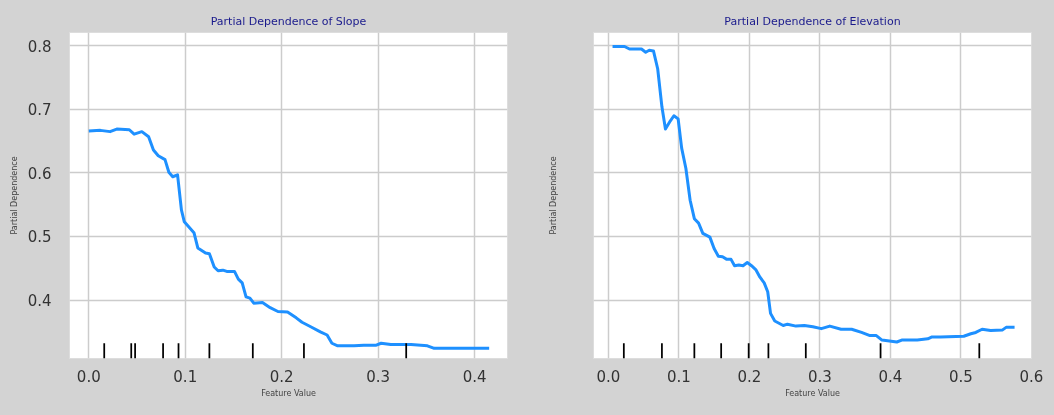 Image resolution: width=1054 pixels, height=415 pixels. What do you see at coordinates (39, 110) in the screenshot?
I see `y-tick-label: 0.7` at bounding box center [39, 110].